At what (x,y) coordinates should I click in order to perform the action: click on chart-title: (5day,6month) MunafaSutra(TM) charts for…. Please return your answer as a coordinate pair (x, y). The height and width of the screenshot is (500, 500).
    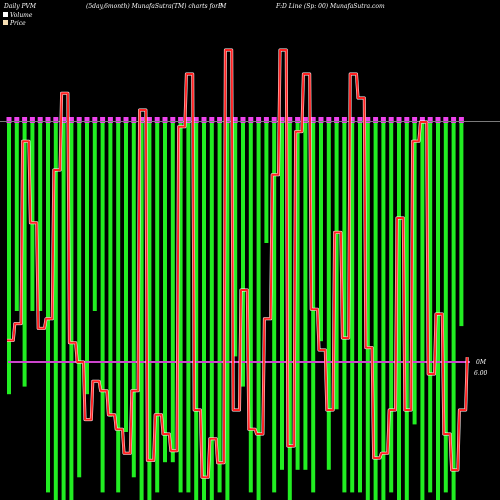
    Looking at the image, I should click on (156, 6).